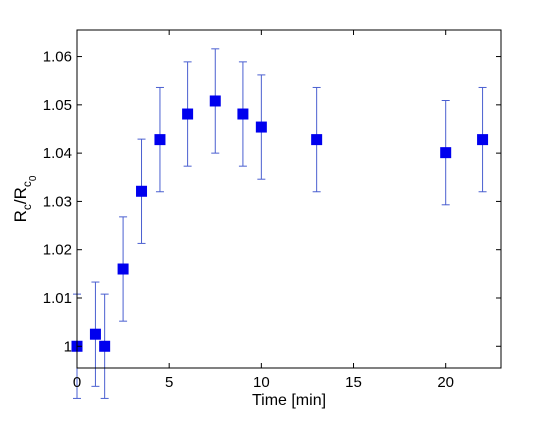  What do you see at coordinates (27, 184) in the screenshot?
I see `y-label-sub2: c` at bounding box center [27, 184].